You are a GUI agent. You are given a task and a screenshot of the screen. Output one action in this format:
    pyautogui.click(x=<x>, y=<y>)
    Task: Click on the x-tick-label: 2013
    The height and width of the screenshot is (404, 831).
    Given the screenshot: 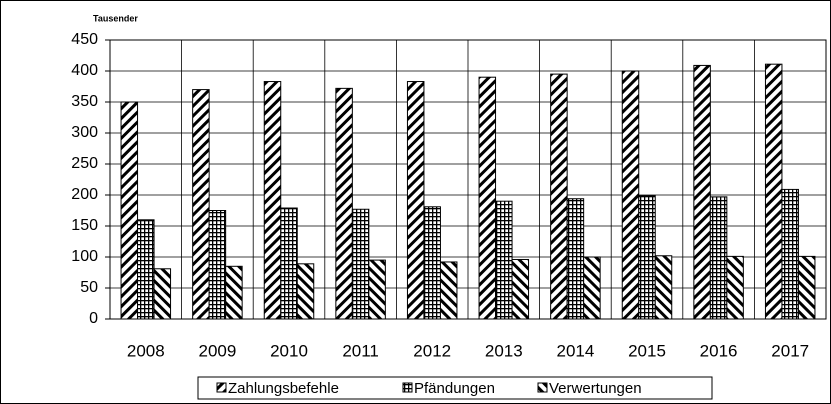 What is the action you would take?
    pyautogui.click(x=504, y=350)
    